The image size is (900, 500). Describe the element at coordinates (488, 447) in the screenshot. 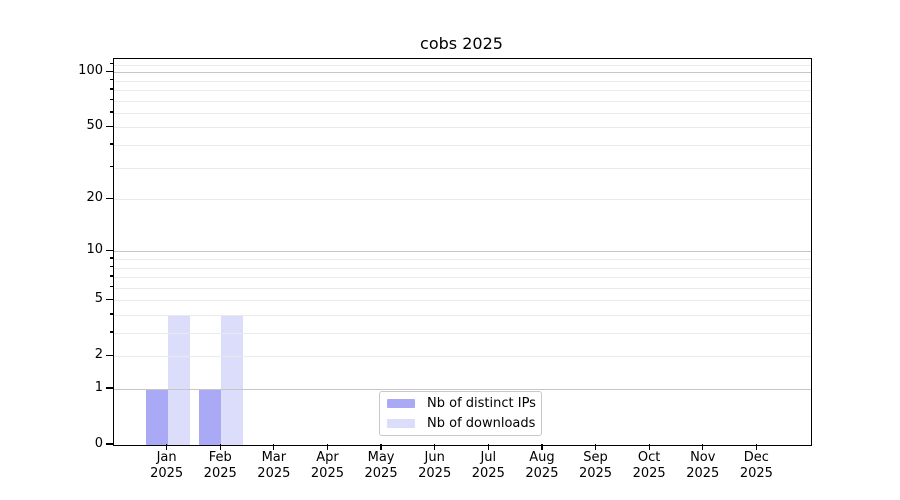

I see `x-tick-jul` at that location.